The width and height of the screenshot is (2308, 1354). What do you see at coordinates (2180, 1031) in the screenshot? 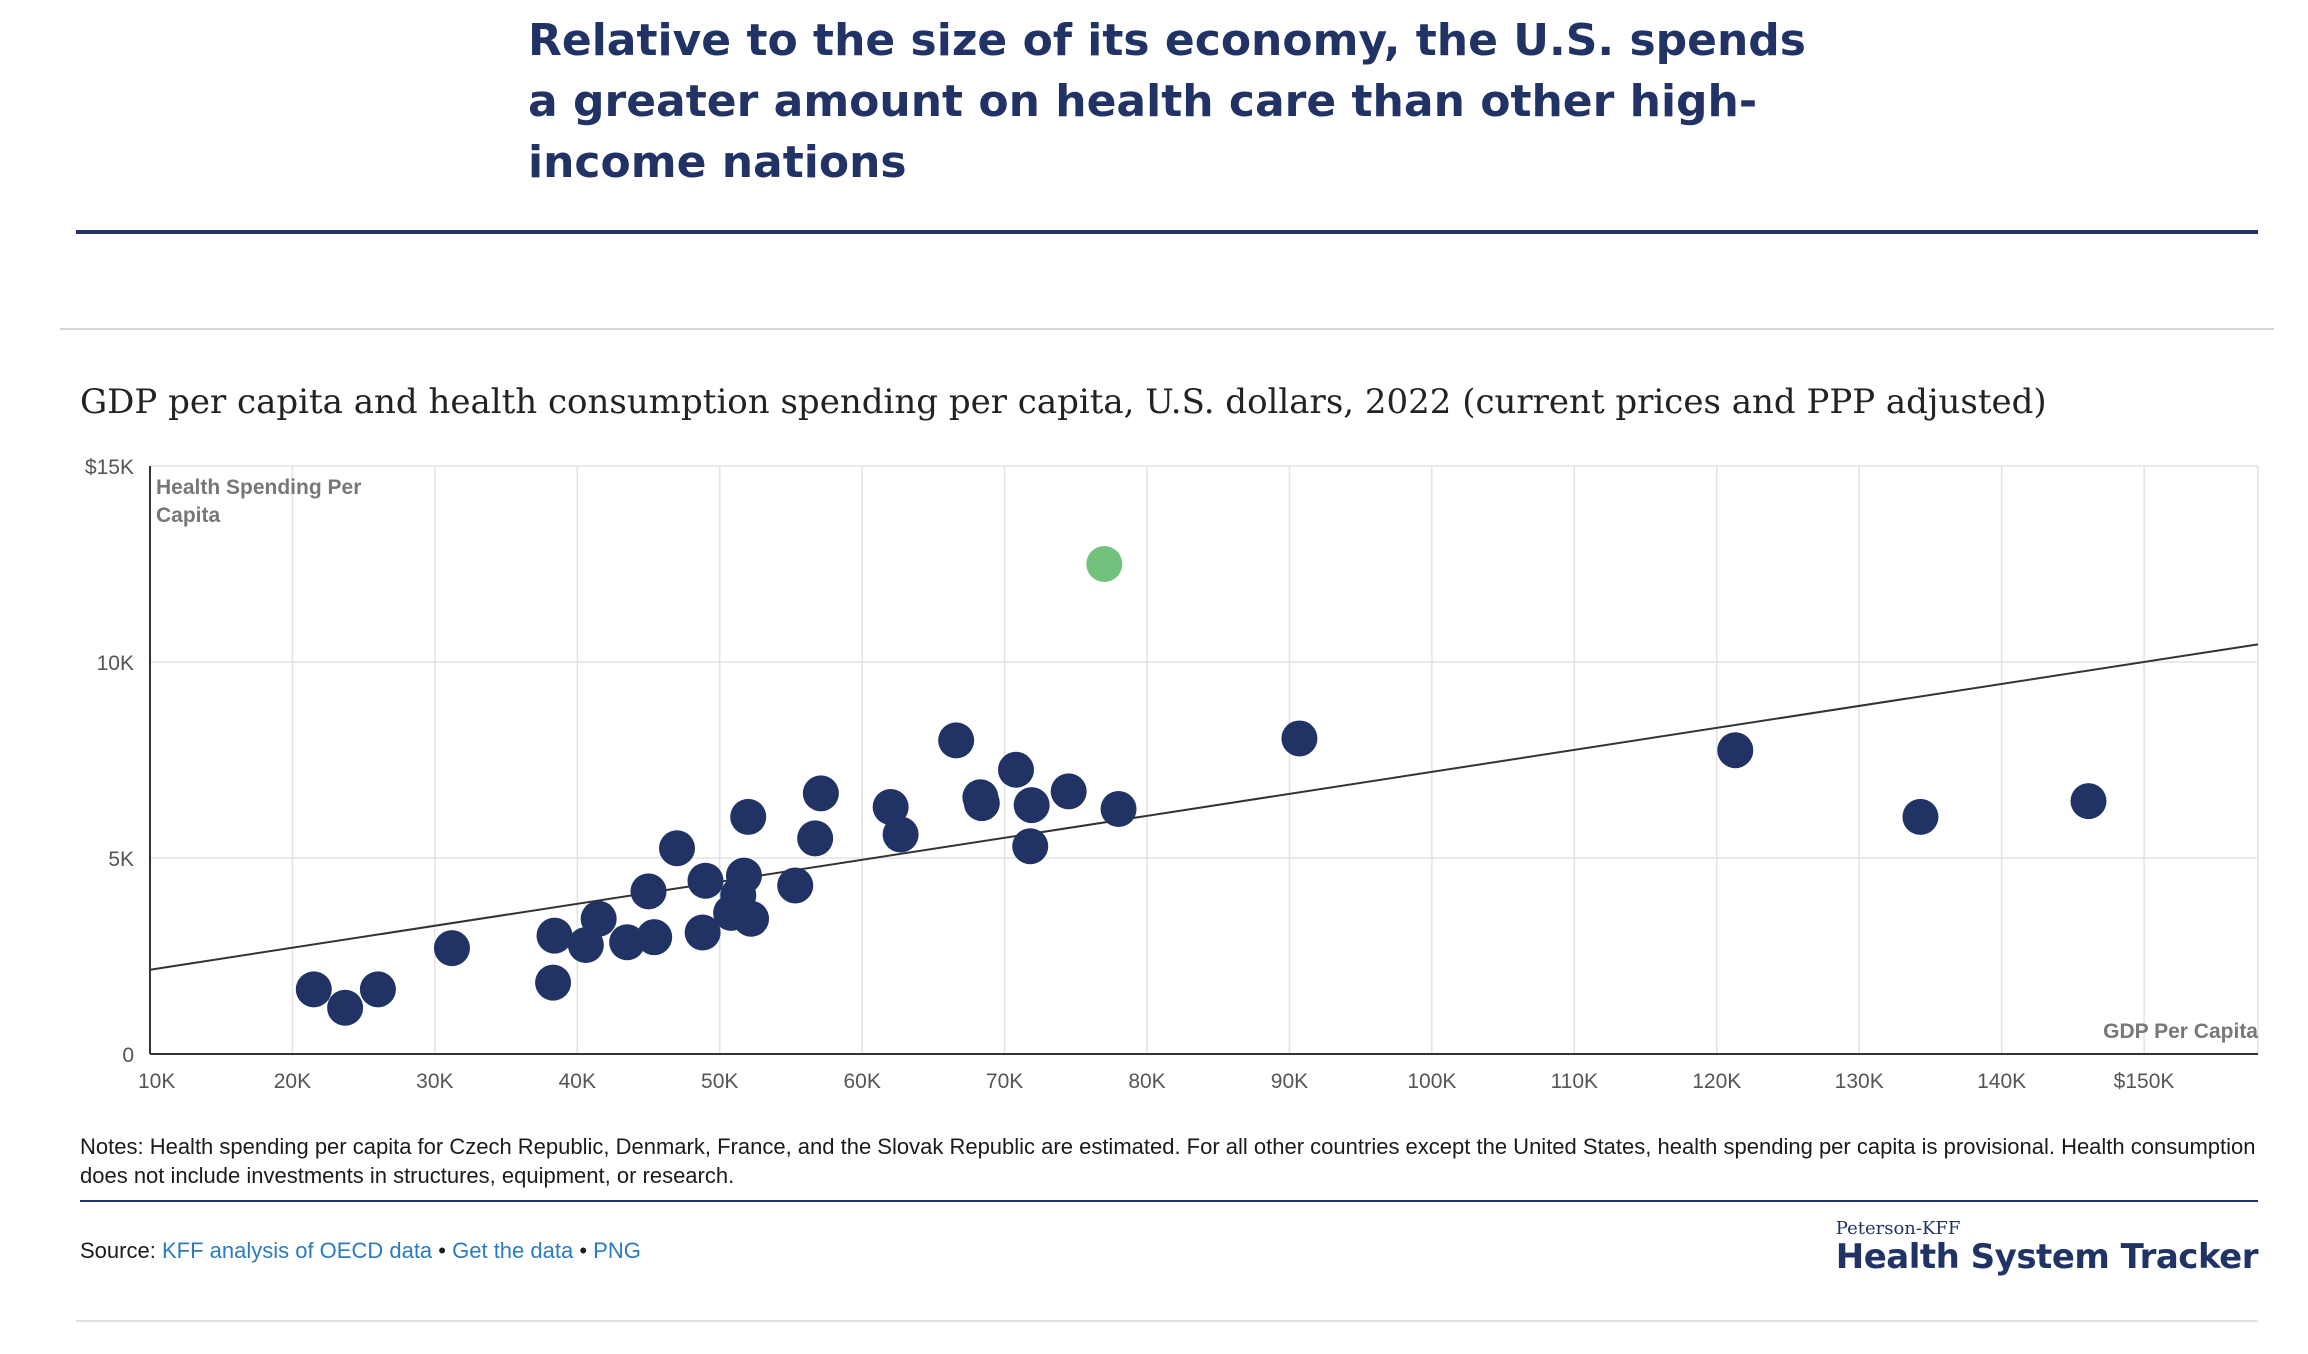
I see `x-axis-title: GDP Per Capita` at bounding box center [2180, 1031].